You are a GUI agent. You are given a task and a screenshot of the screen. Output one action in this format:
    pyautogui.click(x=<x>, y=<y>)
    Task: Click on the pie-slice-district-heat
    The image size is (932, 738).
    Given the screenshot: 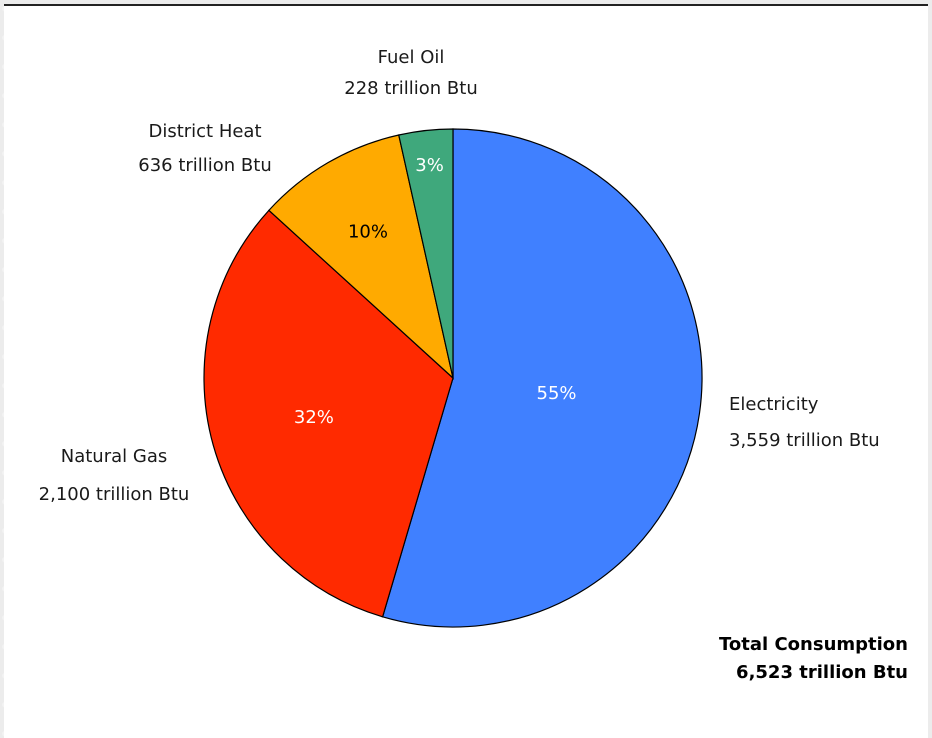 What is the action you would take?
    pyautogui.click(x=361, y=257)
    